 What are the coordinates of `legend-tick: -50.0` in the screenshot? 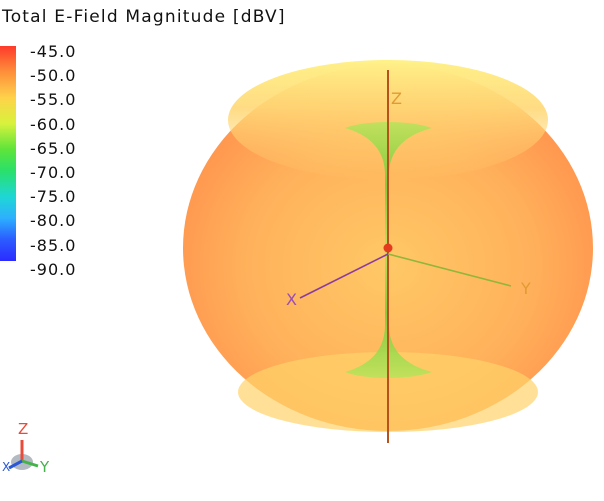 It's located at (53, 76).